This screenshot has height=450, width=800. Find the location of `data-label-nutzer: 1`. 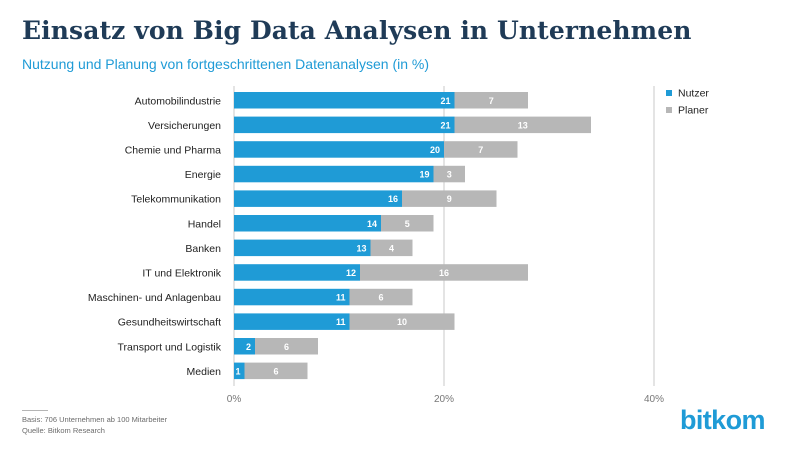

data-label-nutzer: 1 is located at coordinates (237, 371).